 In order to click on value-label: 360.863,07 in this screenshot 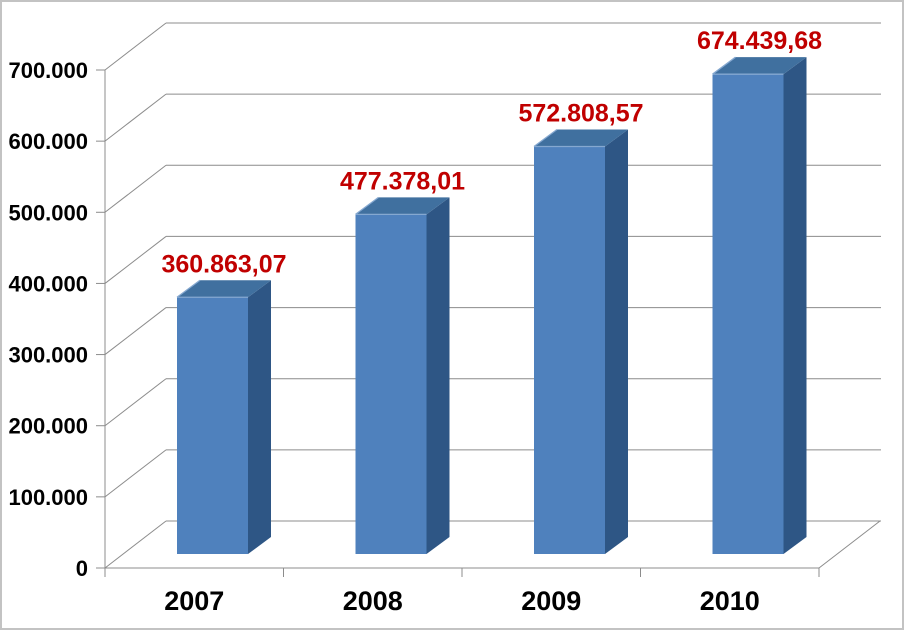, I will do `click(223, 264)`.